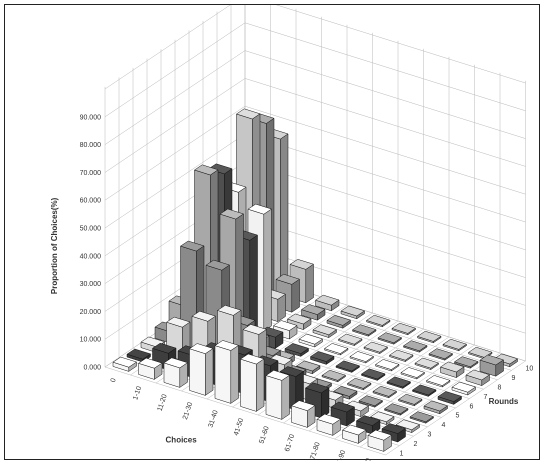 Image resolution: width=546 pixels, height=466 pixels. I want to click on x-axis-title: Choices, so click(182, 440).